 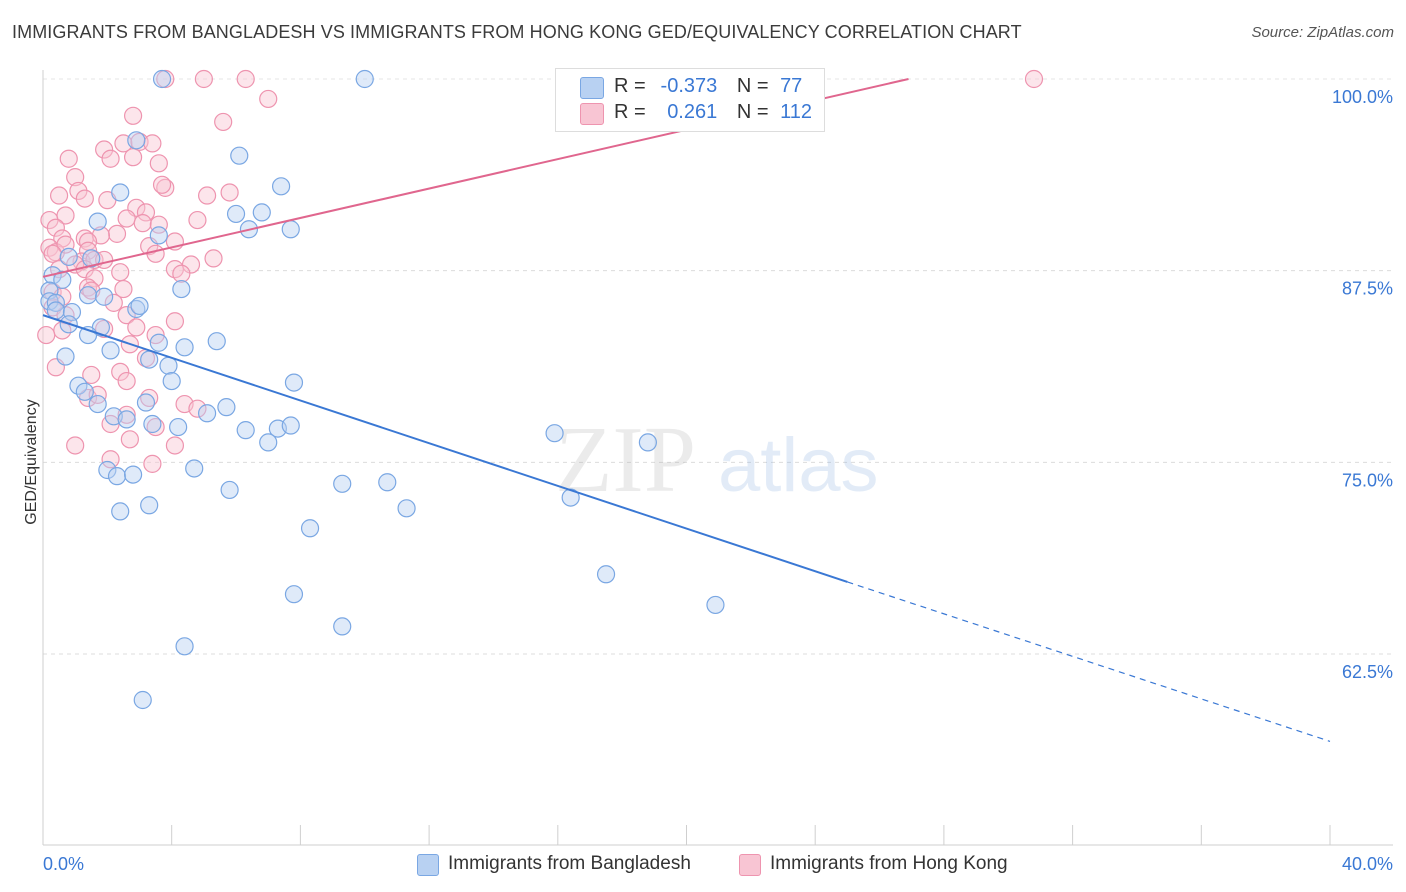 I want to click on legend-row-bangladesh: R = -0.373 N = 77, so click(x=708, y=87).